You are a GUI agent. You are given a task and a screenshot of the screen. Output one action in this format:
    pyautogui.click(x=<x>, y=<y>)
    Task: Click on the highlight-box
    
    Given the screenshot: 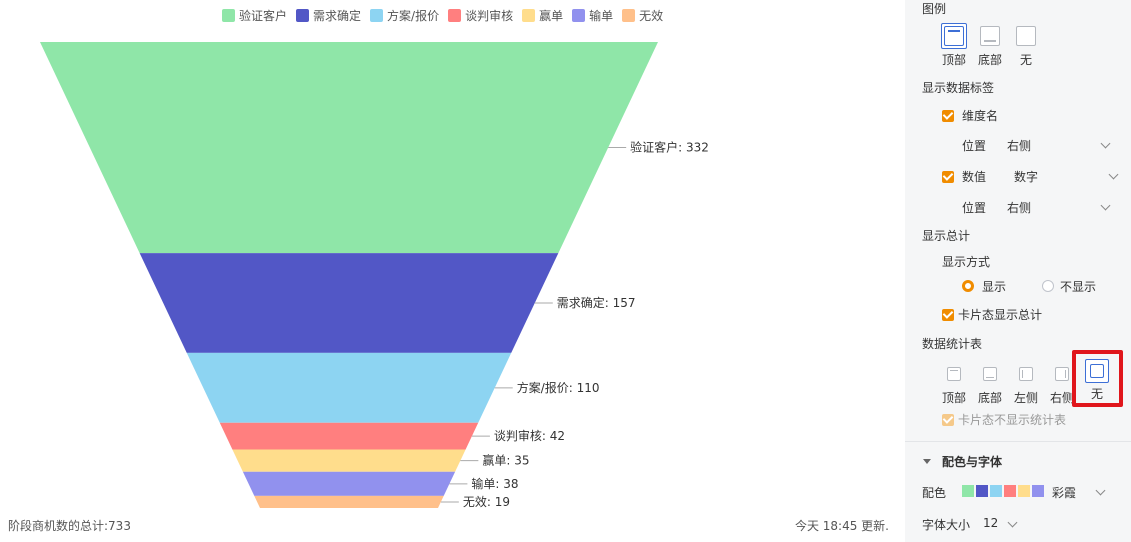 What is the action you would take?
    pyautogui.click(x=1097, y=378)
    